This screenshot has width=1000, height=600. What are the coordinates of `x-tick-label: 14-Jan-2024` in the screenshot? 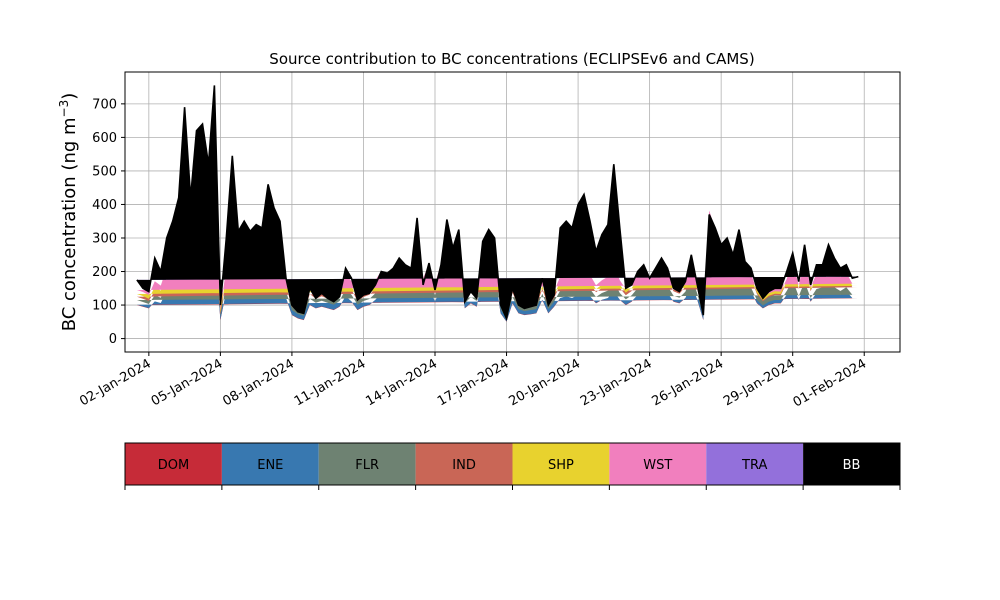 It's located at (401, 382).